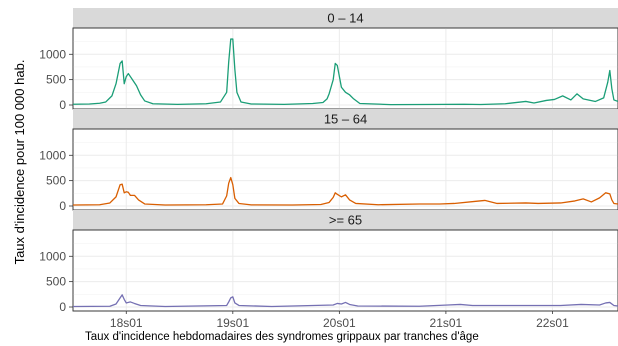  Describe the element at coordinates (552, 323) in the screenshot. I see `x-tick-label: 22s01` at that location.